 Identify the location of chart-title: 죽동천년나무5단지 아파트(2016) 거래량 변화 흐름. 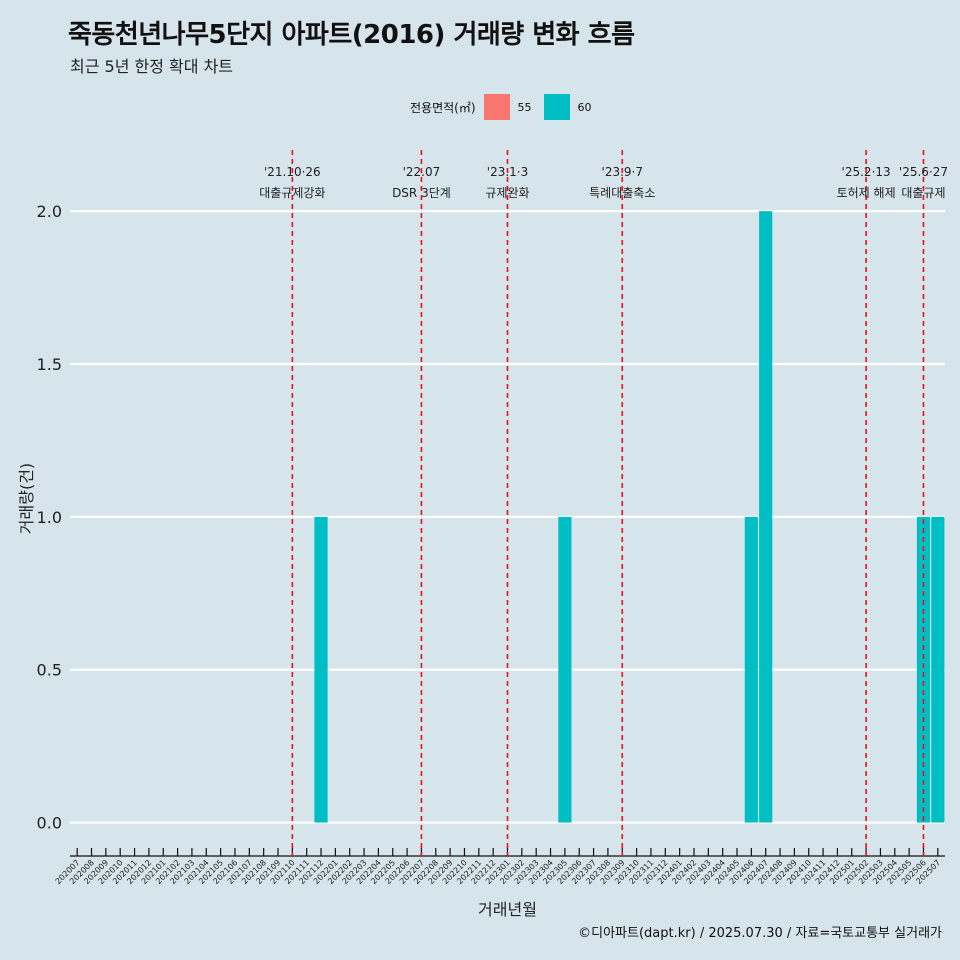
(351, 35).